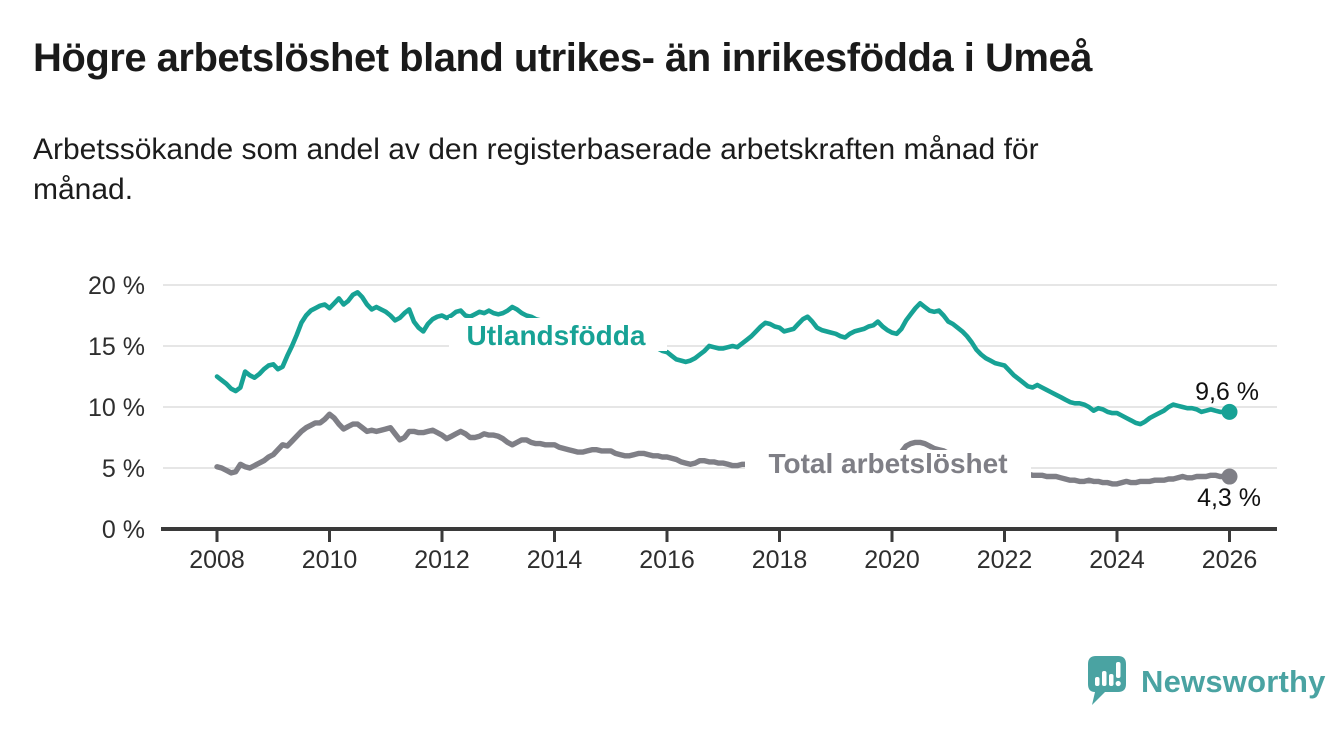 Image resolution: width=1340 pixels, height=734 pixels. Describe the element at coordinates (892, 560) in the screenshot. I see `x-tick-label-2020: 2020` at that location.